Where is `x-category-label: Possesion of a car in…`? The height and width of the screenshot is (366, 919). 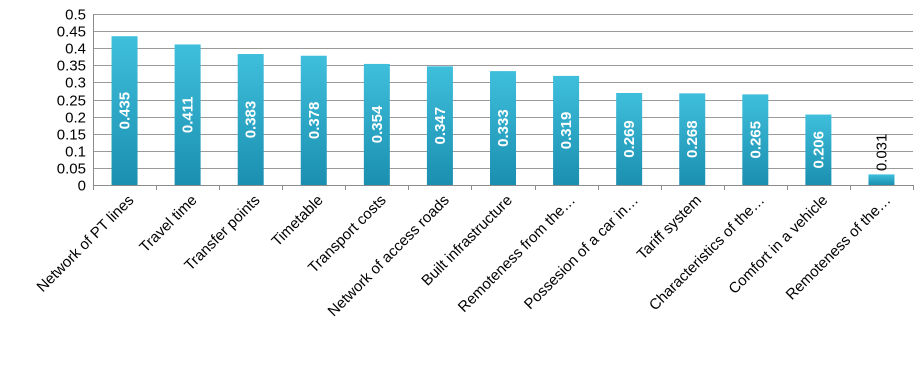
x-category-label: Possesion of a car in… is located at coordinates (581, 252).